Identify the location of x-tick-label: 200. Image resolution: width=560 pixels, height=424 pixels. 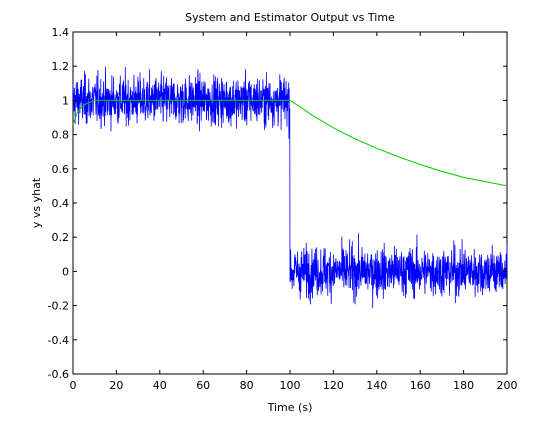
(507, 385).